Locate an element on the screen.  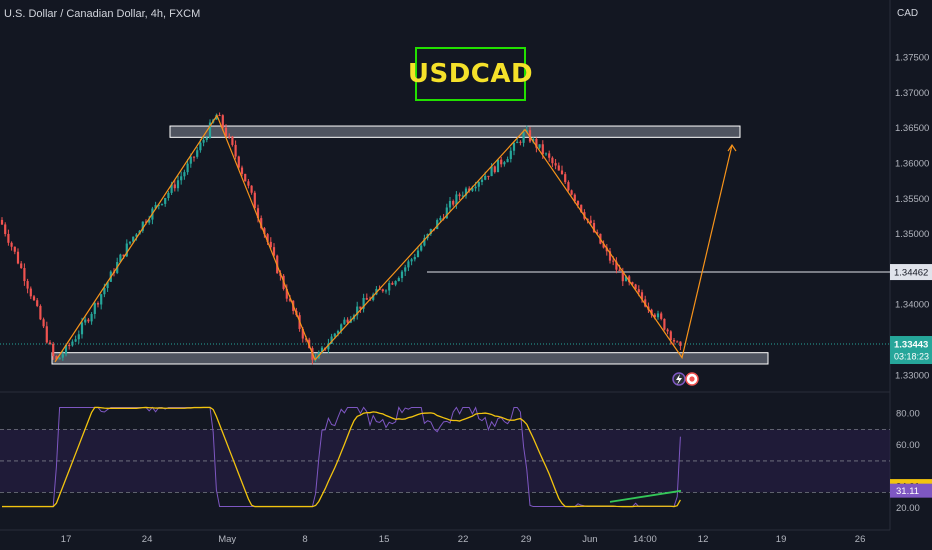
time-tick-label: 14:00 is located at coordinates (645, 539).